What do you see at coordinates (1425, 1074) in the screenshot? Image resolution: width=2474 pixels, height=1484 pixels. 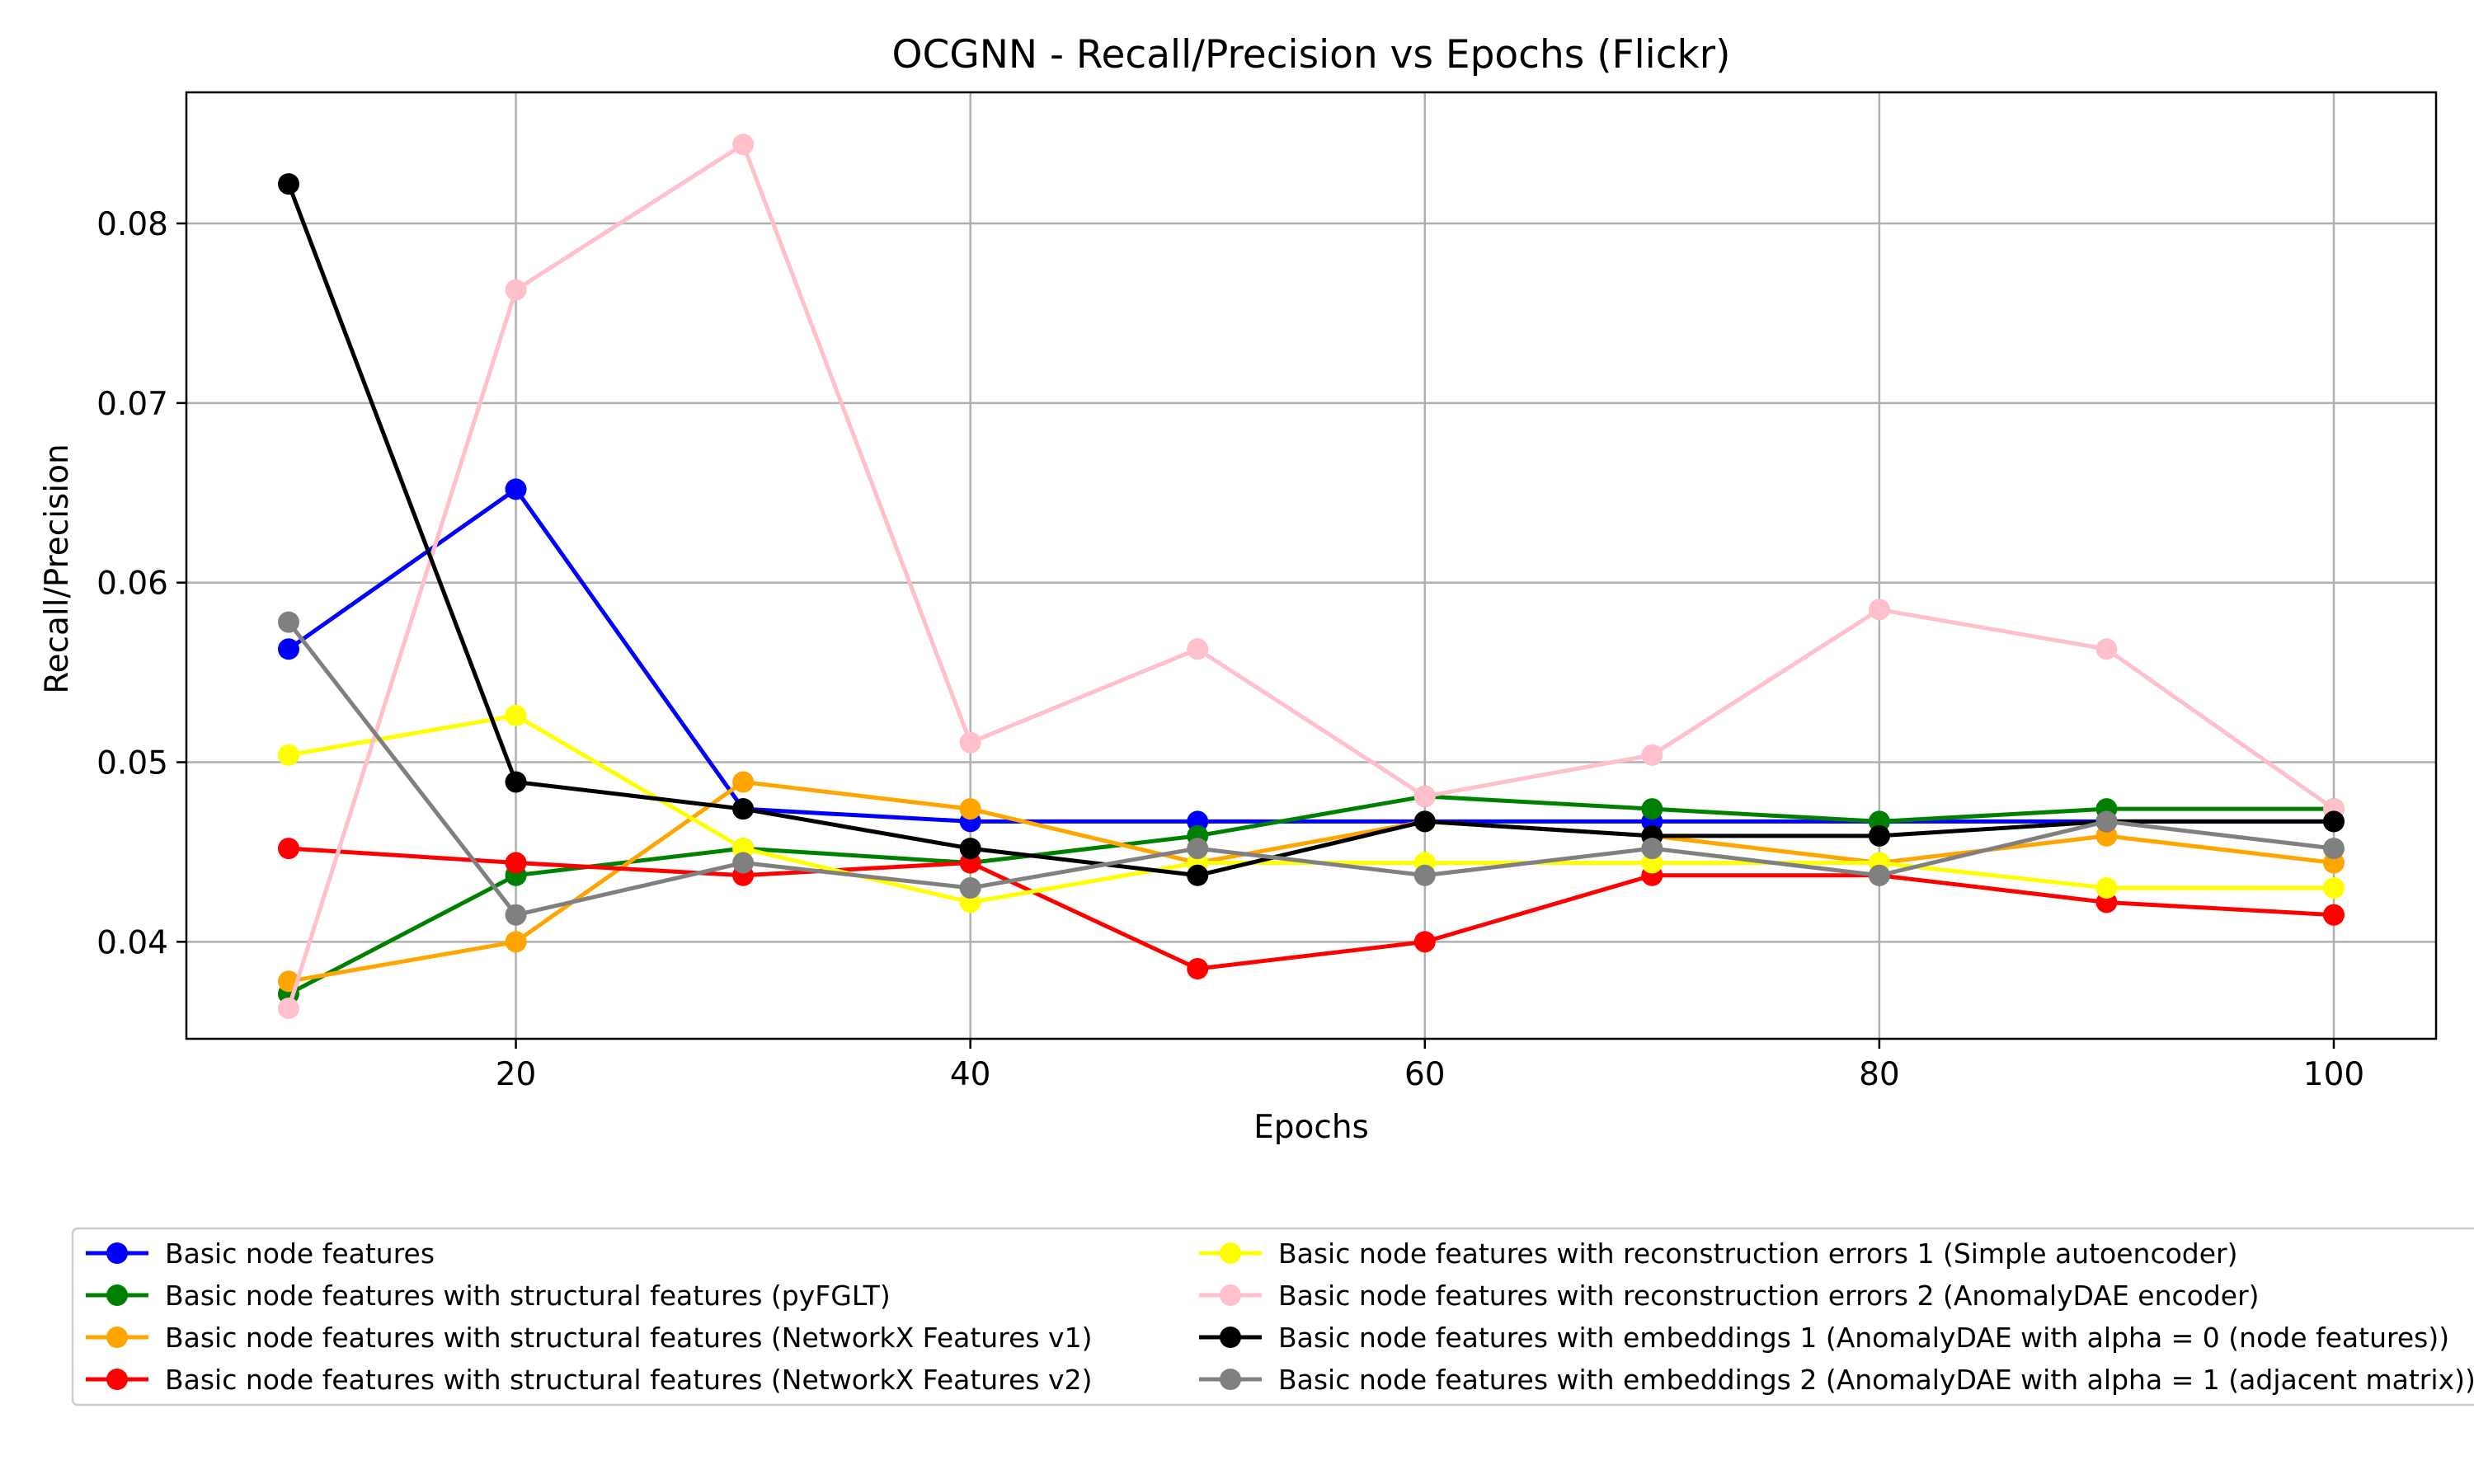 I see `x-tick-label: 60` at bounding box center [1425, 1074].